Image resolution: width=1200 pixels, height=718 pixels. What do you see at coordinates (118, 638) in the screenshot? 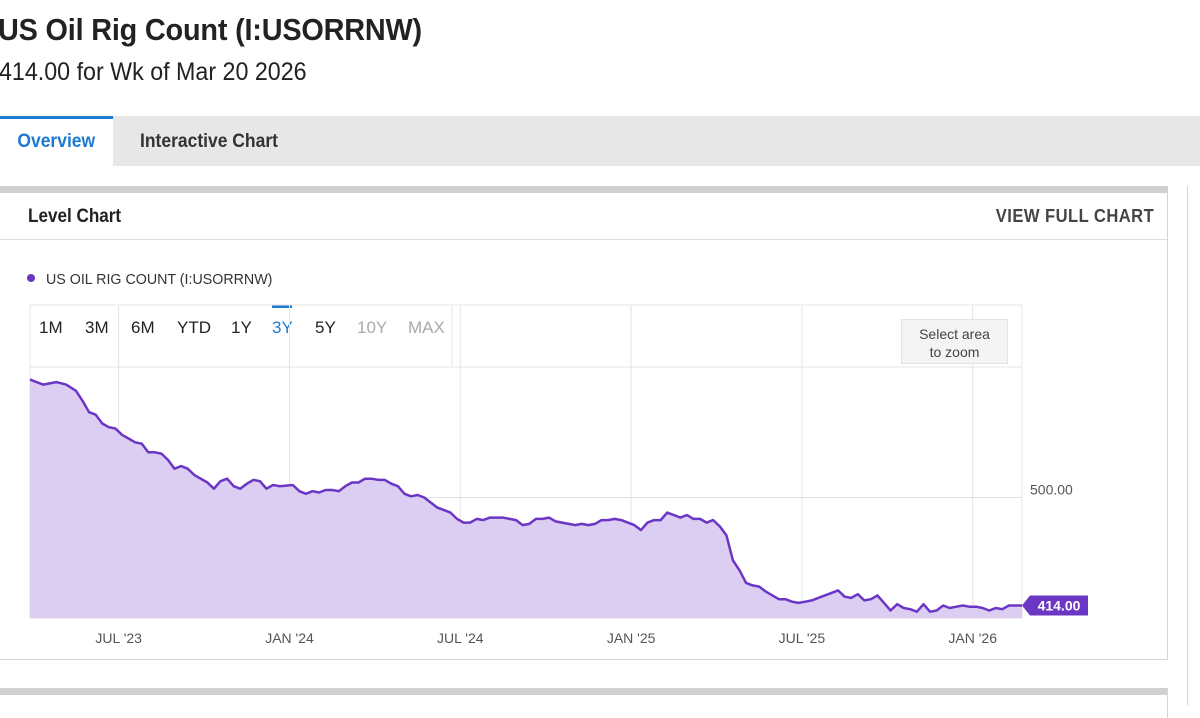
I see `x-tick-label: JUL '23` at bounding box center [118, 638].